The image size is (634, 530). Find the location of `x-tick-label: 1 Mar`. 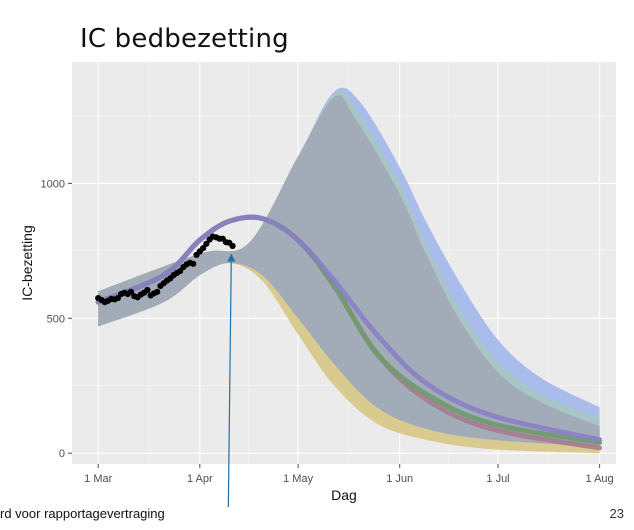

x-tick-label: 1 Mar is located at coordinates (98, 479).